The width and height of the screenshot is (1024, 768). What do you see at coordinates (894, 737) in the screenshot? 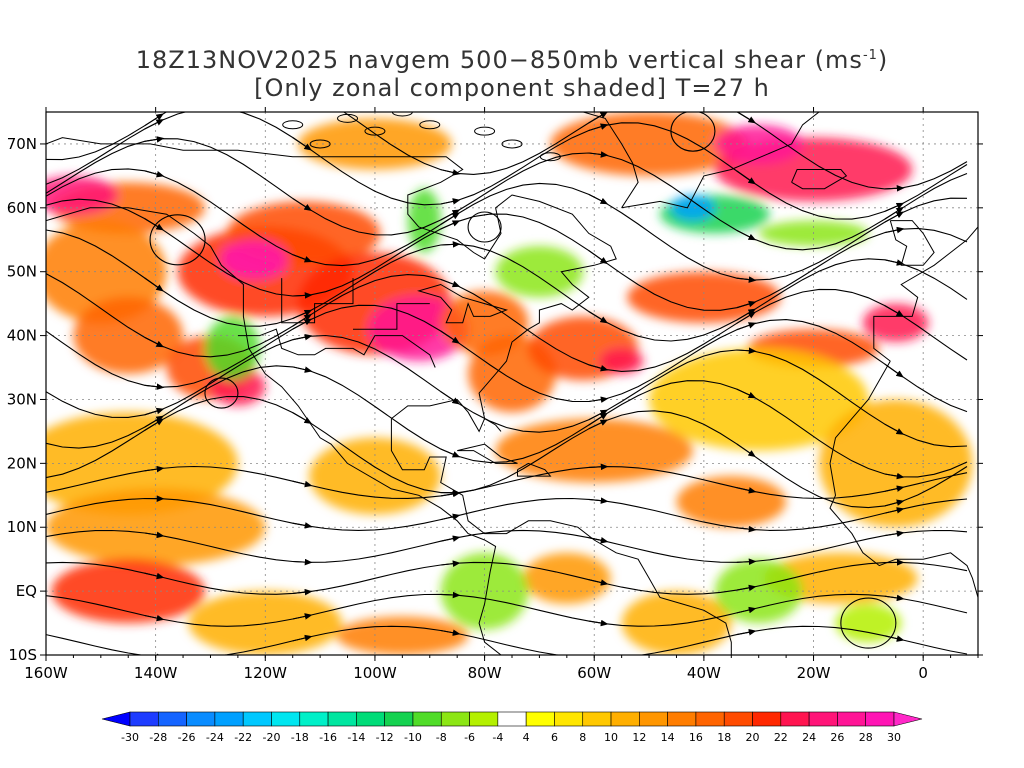
I see `colorbar-label: 30` at bounding box center [894, 737].